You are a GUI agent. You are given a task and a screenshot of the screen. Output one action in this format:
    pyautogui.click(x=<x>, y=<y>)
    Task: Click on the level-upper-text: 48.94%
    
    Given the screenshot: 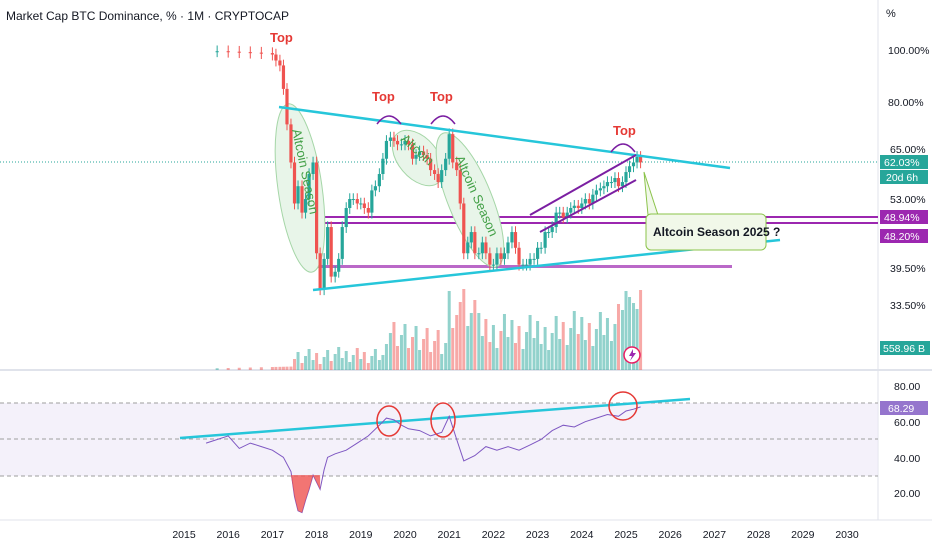 What is the action you would take?
    pyautogui.click(x=902, y=218)
    